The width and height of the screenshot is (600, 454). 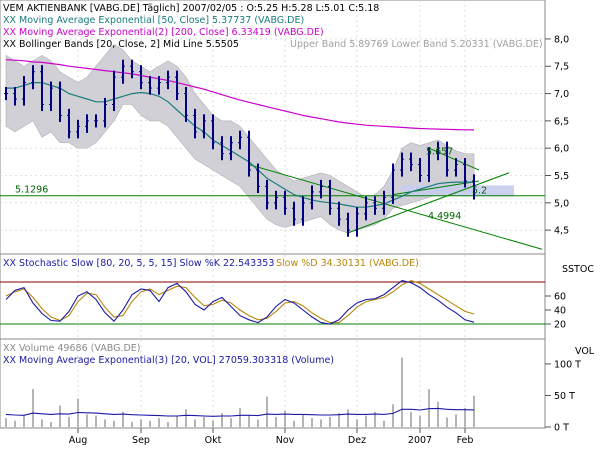 I want to click on annotation-label: 5.657, so click(x=439, y=151).